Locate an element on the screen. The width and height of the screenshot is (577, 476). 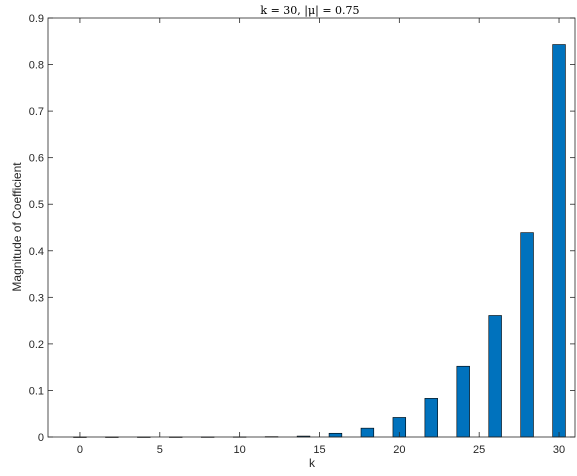
y-tick-label: 0.1 is located at coordinates (36, 391).